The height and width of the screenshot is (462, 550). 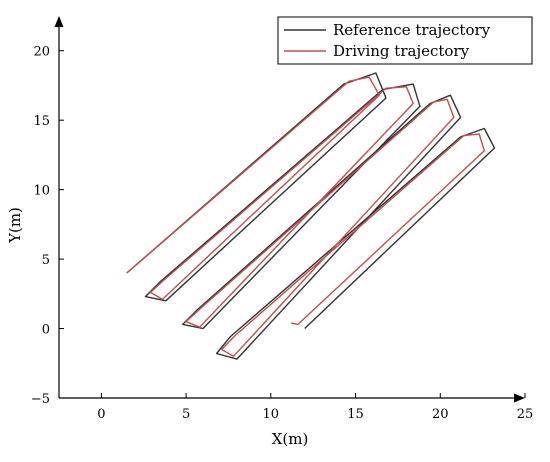 I want to click on x-tick-label: 10, so click(x=271, y=414).